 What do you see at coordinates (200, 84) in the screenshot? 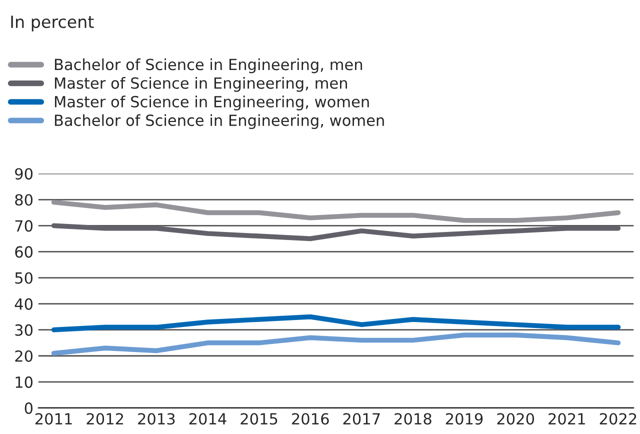
I see `legend-label: Master of Science in Engineering, men` at bounding box center [200, 84].